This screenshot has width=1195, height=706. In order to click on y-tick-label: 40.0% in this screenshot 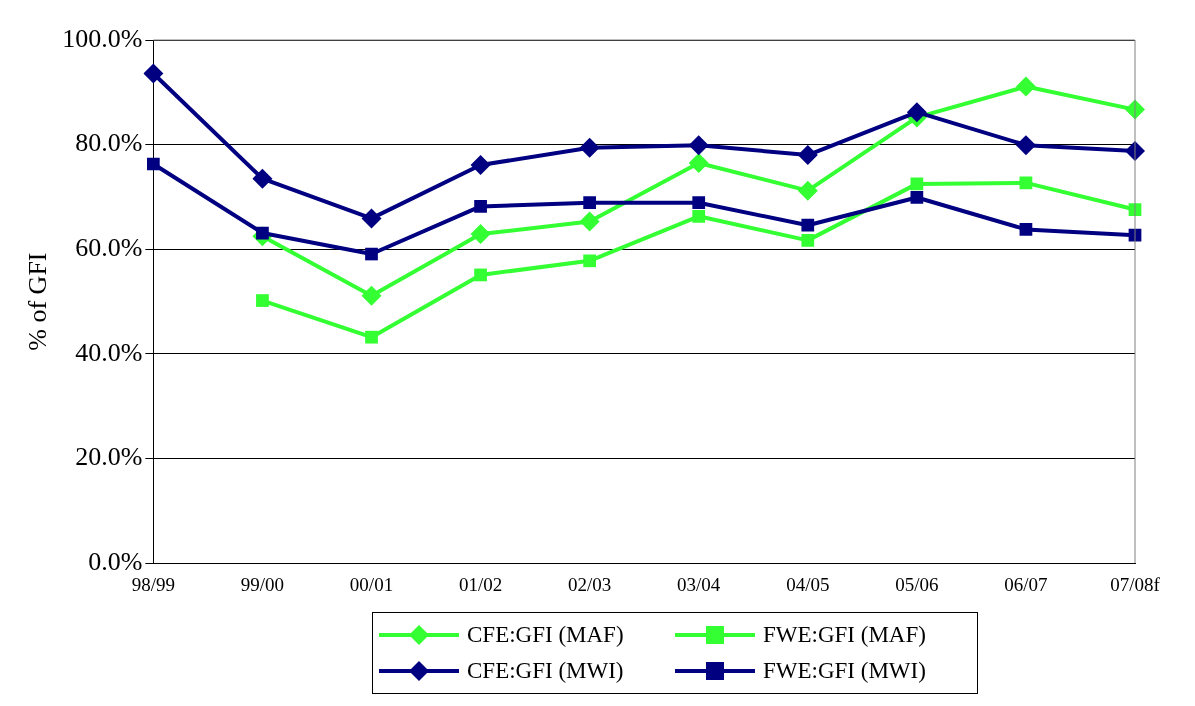, I will do `click(109, 352)`.